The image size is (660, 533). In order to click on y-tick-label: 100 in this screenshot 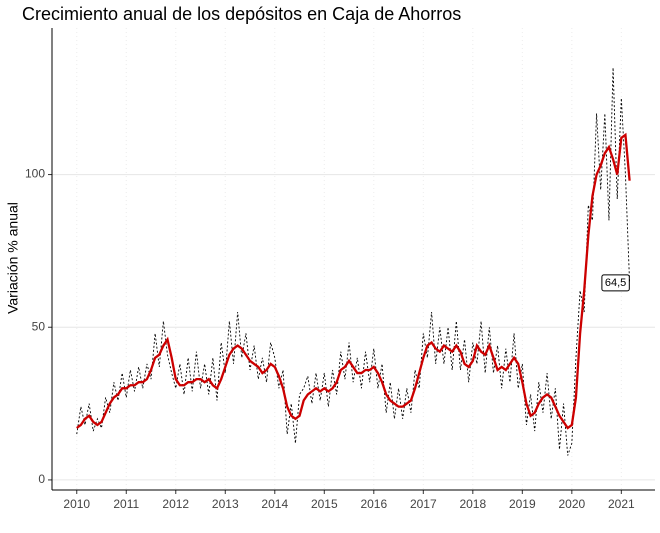, I will do `click(35, 174)`.